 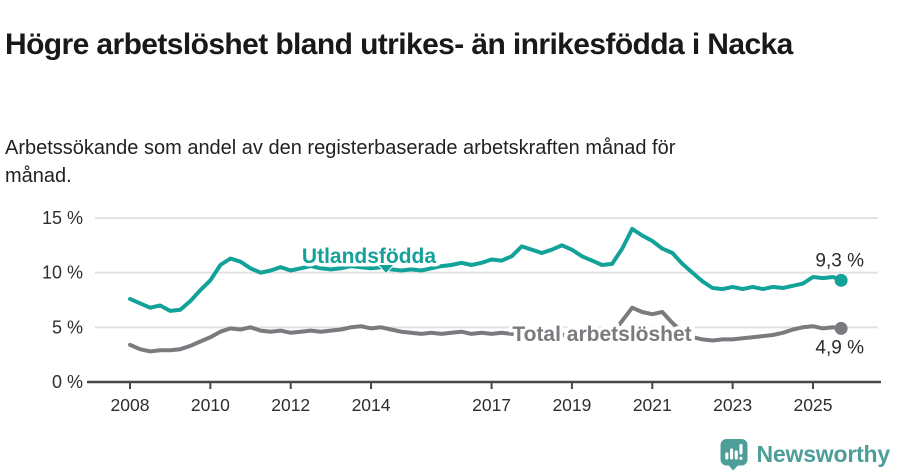 I want to click on x-tick-label: 2012, so click(x=290, y=405).